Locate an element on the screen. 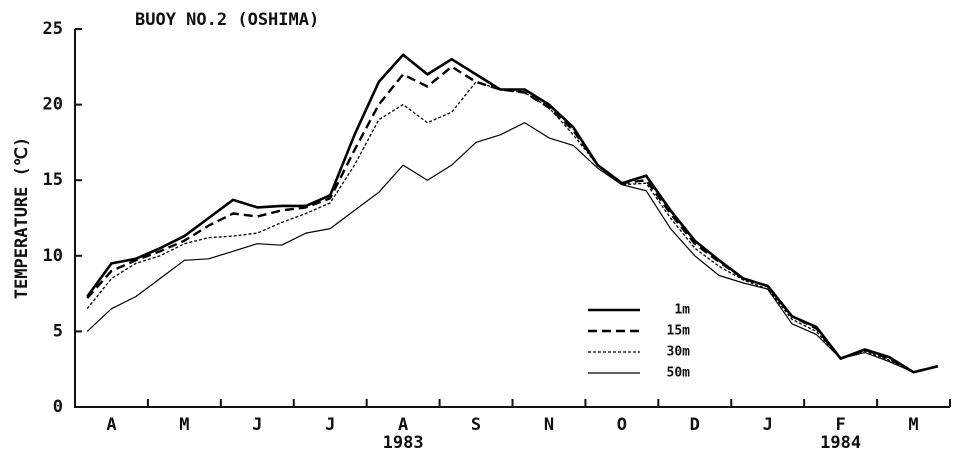 The image size is (959, 456). legend-label: 50m is located at coordinates (679, 373).